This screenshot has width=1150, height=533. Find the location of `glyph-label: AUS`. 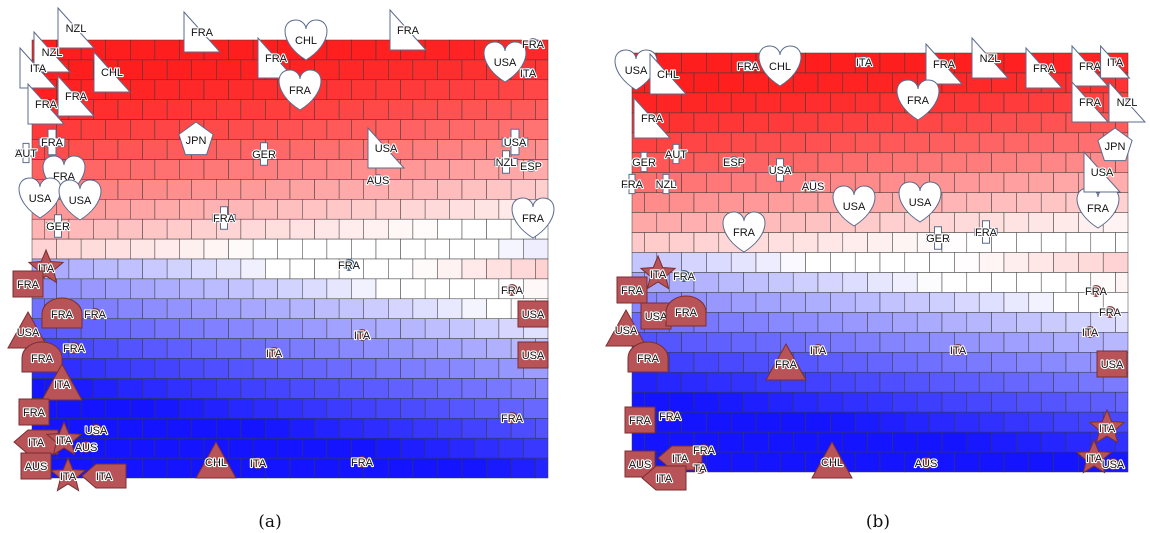

glyph-label: AUS is located at coordinates (36, 467).